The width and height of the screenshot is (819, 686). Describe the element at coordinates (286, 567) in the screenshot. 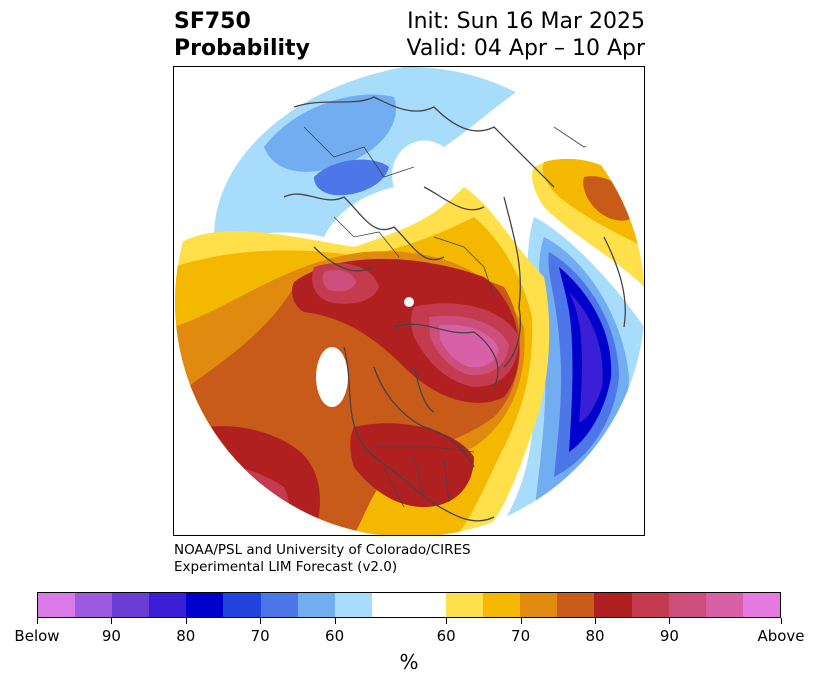

I see `credit-line-2: Experimental LIM Forecast (v2.0)` at that location.